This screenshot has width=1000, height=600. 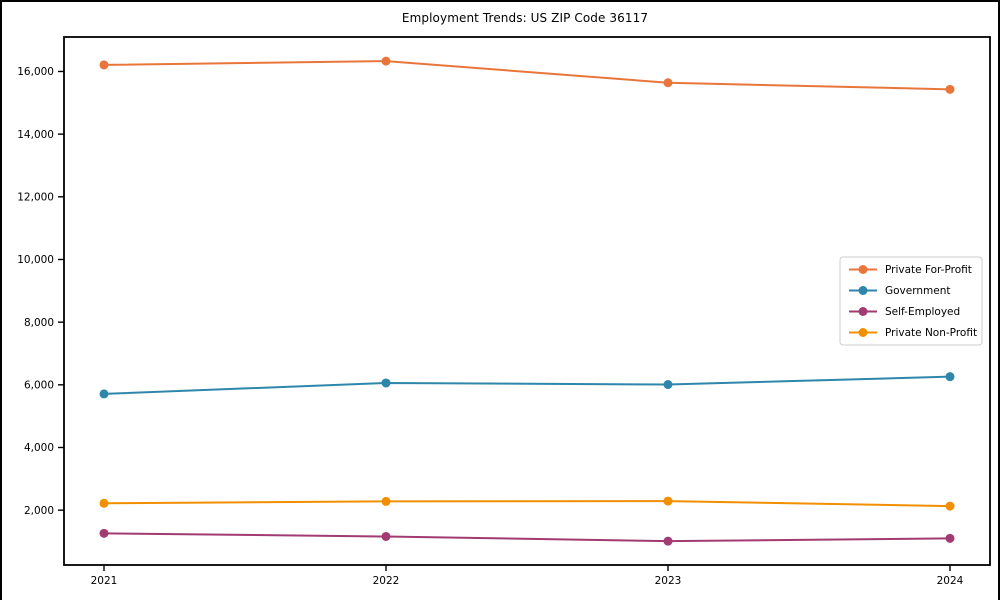 What do you see at coordinates (922, 312) in the screenshot?
I see `legend-entry-label: Self-Employed` at bounding box center [922, 312].